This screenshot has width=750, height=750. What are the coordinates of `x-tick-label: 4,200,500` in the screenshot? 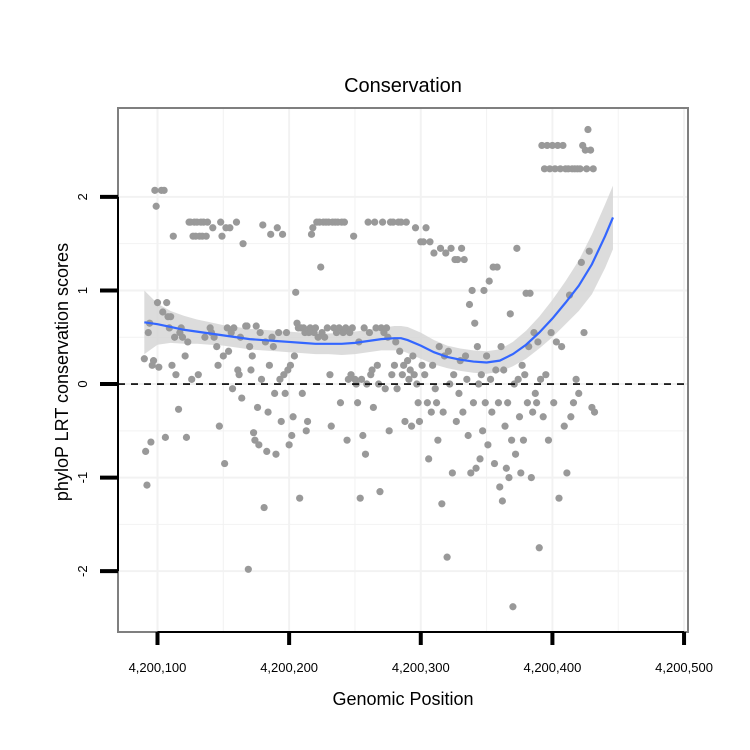 It's located at (684, 667).